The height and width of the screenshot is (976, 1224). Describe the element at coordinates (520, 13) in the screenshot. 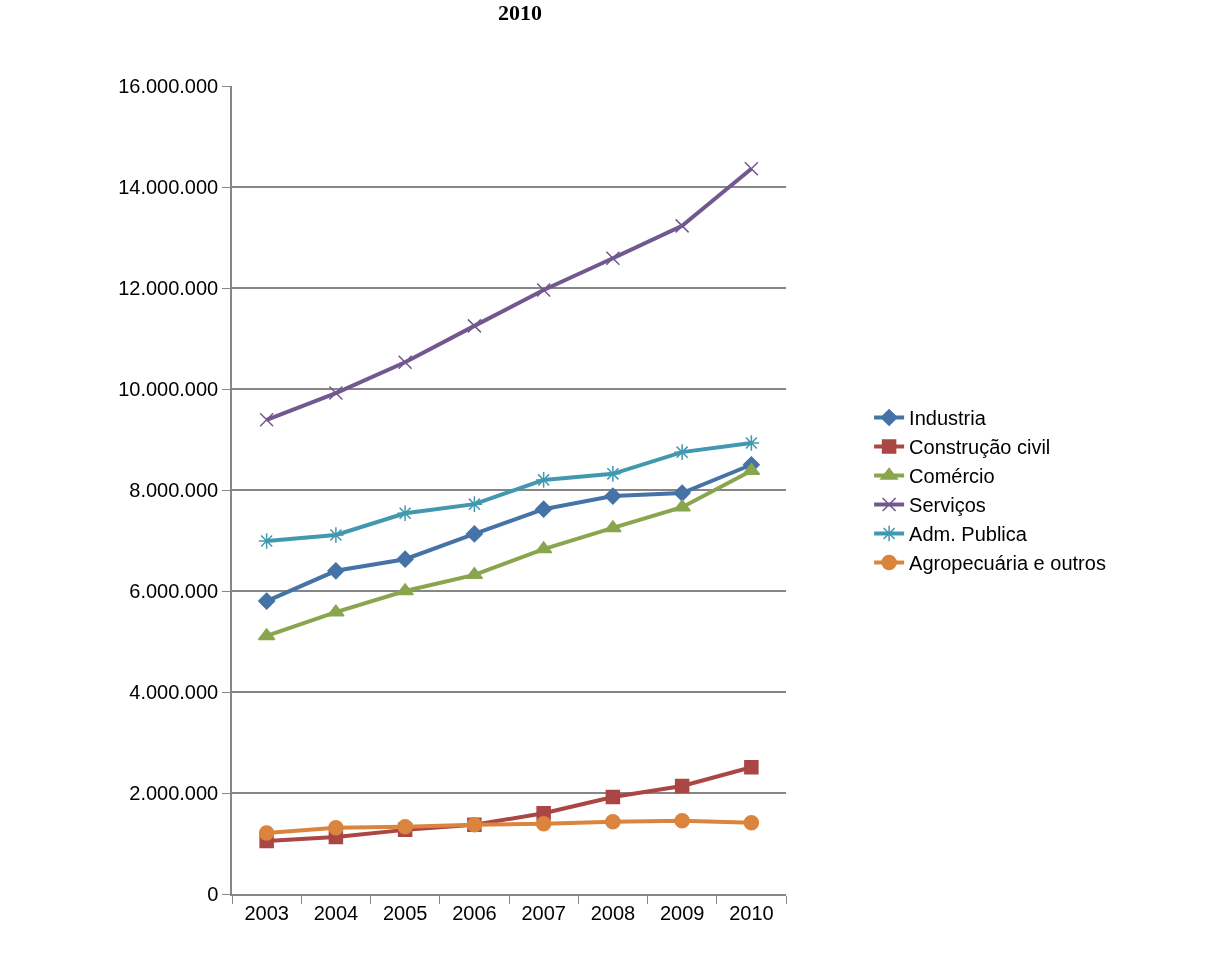

I see `chart-title: 2010` at that location.